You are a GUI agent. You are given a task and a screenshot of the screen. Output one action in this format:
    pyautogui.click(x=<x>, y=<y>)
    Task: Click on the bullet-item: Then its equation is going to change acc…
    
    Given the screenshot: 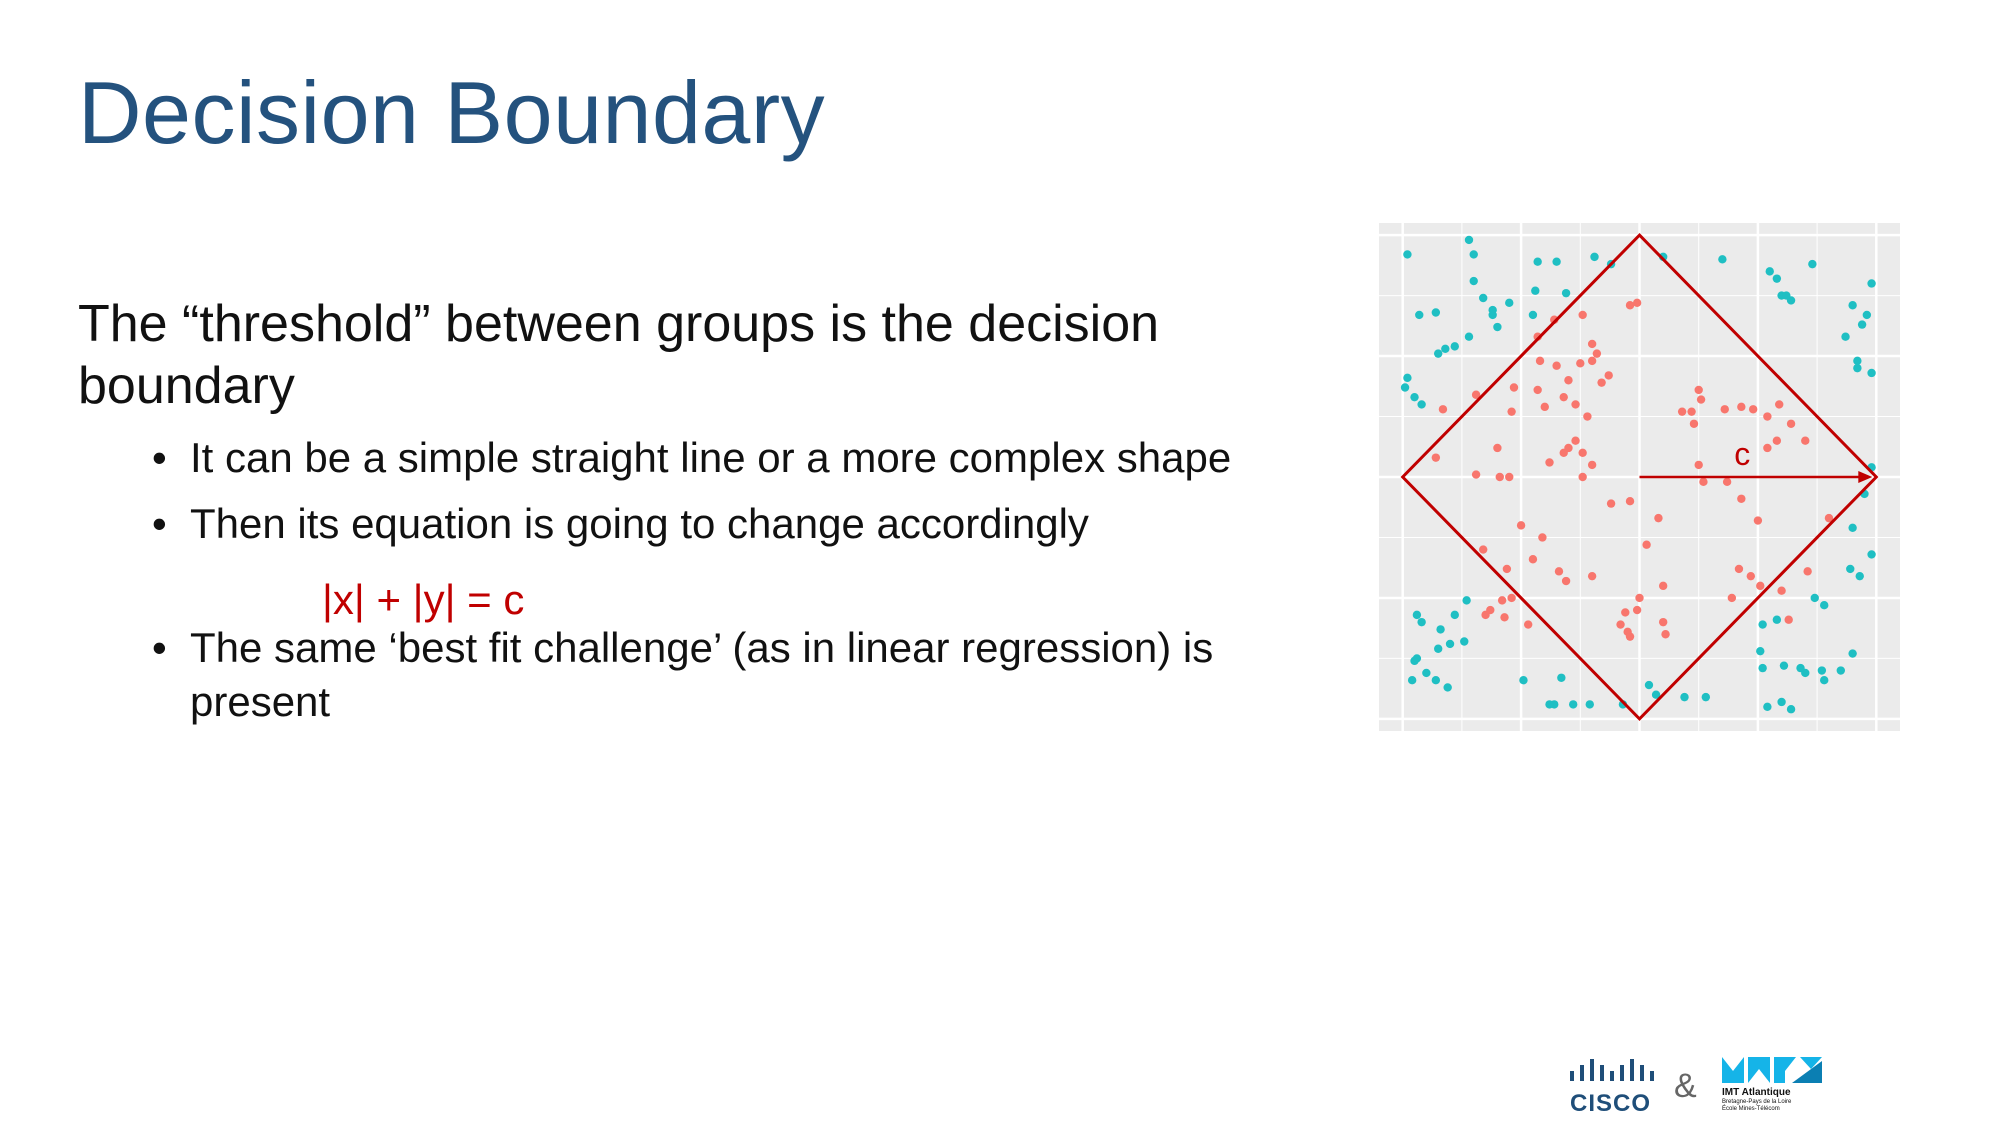 What is the action you would take?
    pyautogui.click(x=715, y=524)
    